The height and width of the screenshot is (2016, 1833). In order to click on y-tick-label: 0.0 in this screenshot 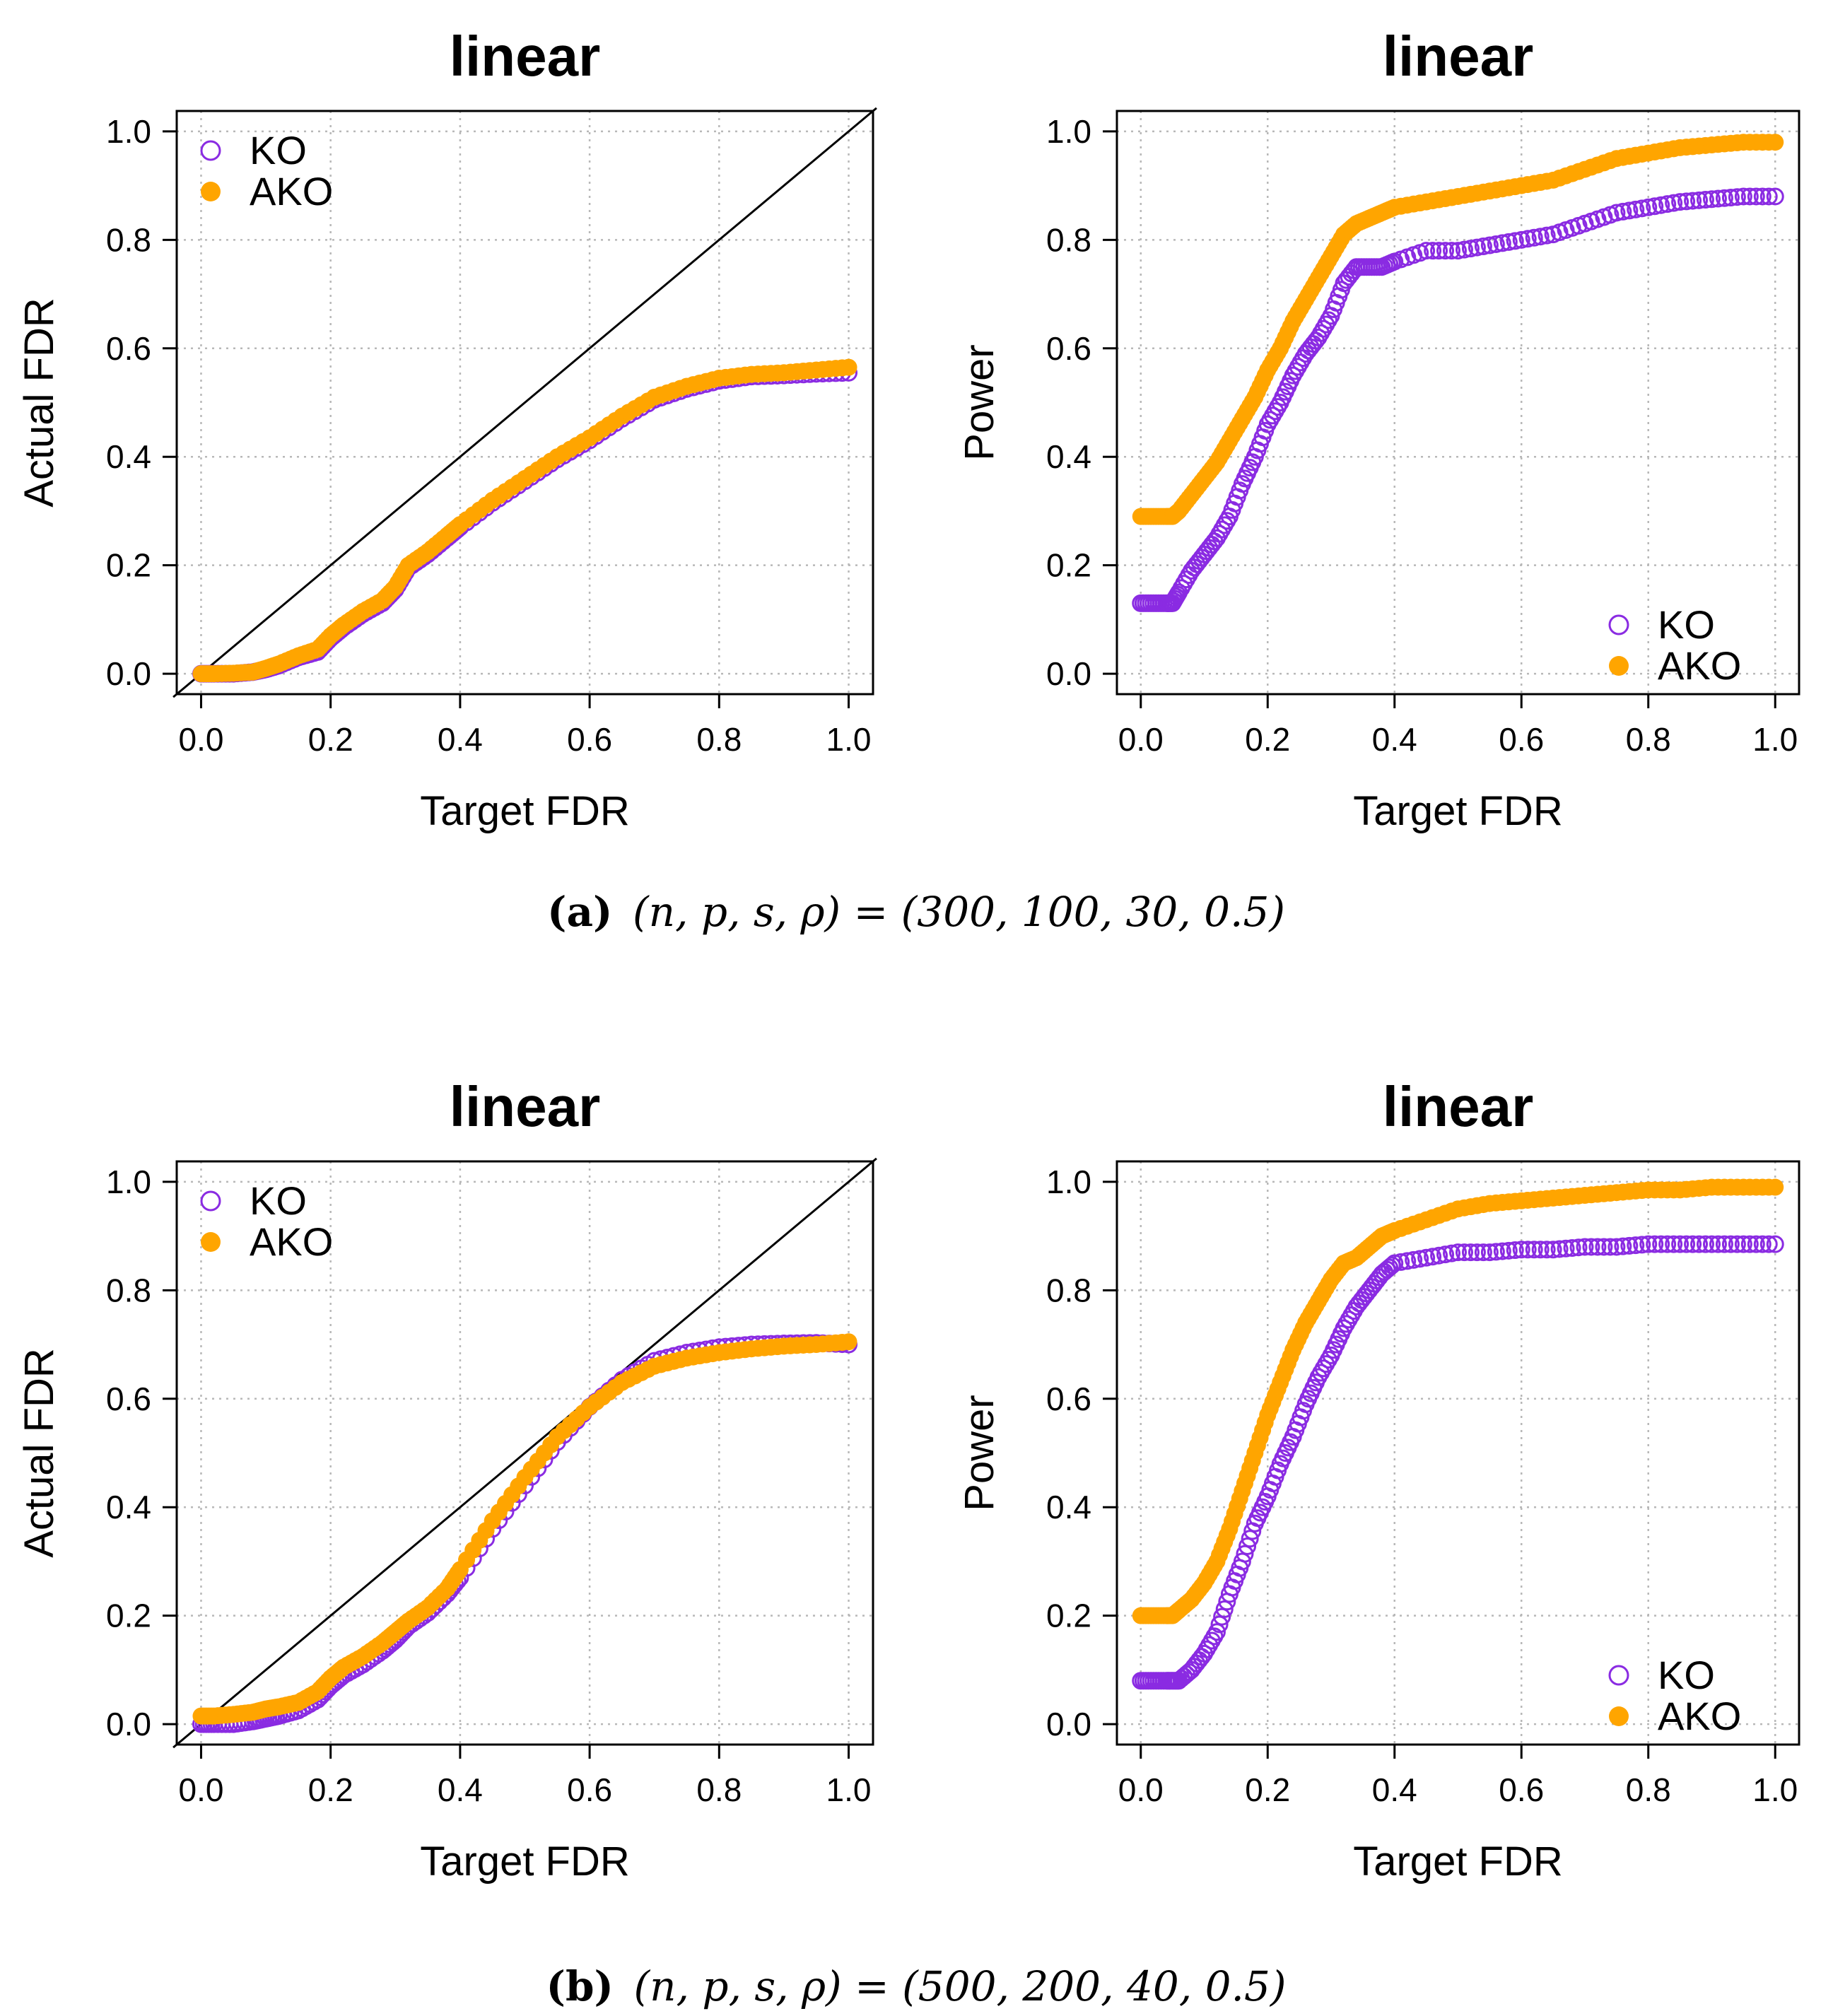, I will do `click(1068, 1724)`.